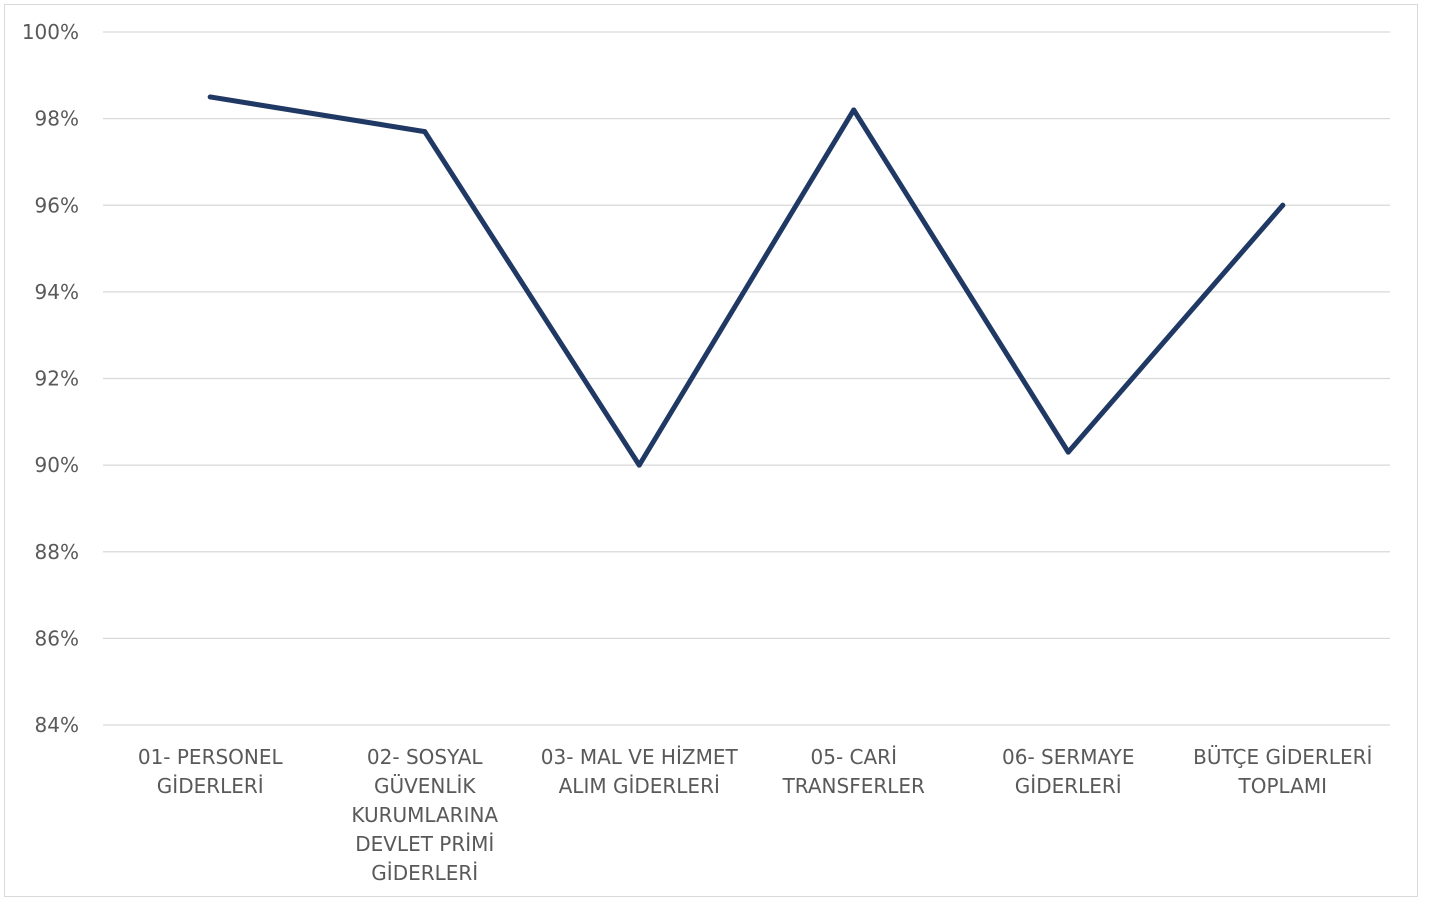 This screenshot has width=1446, height=899. I want to click on y-axis-ticks: 84% 86% 88% 90% 92% 94% 96% 98% 100%, so click(50, 378).